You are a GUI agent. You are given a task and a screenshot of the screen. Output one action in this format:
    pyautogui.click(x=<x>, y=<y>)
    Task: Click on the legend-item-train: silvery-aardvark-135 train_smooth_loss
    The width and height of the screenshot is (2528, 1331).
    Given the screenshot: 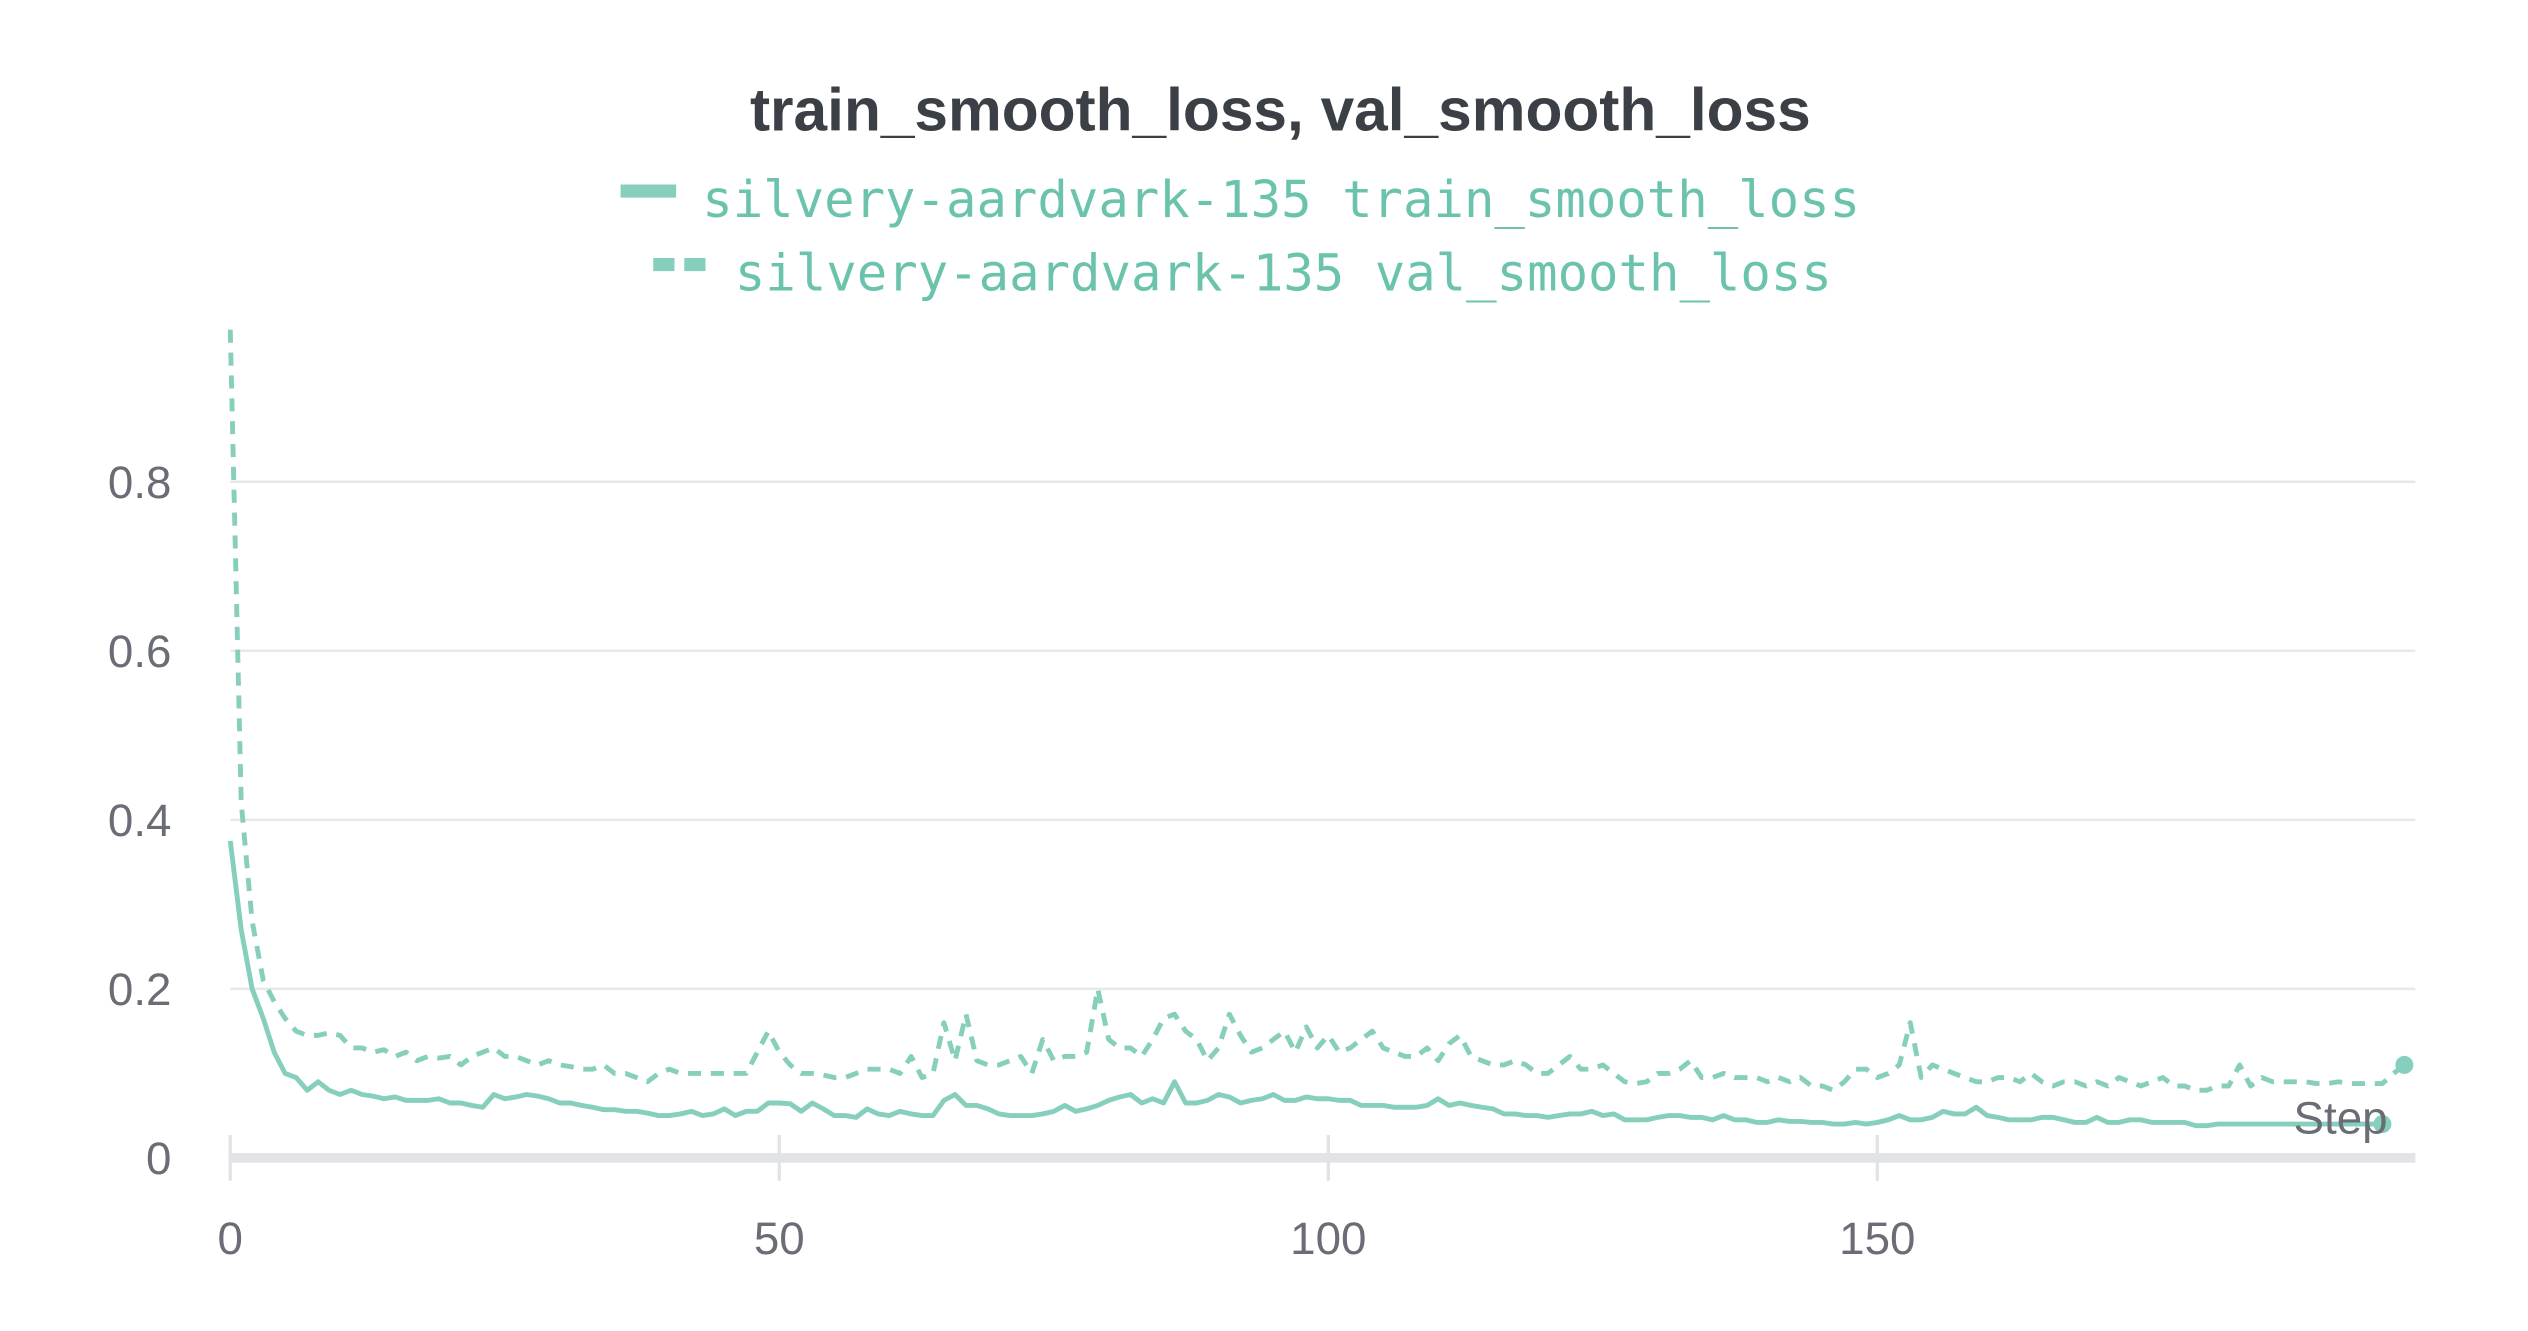 What is the action you would take?
    pyautogui.click(x=1240, y=199)
    